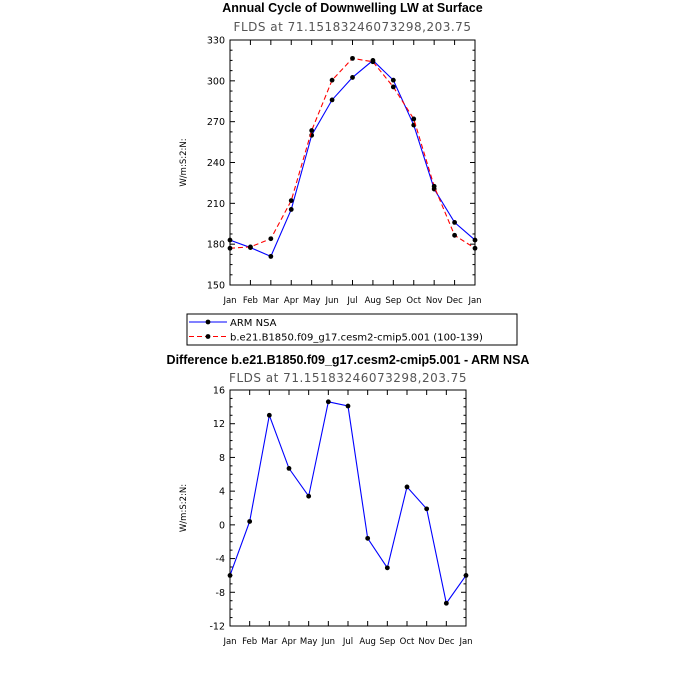 Image resolution: width=700 pixels, height=700 pixels. I want to click on y-tick-label: 150, so click(216, 286).